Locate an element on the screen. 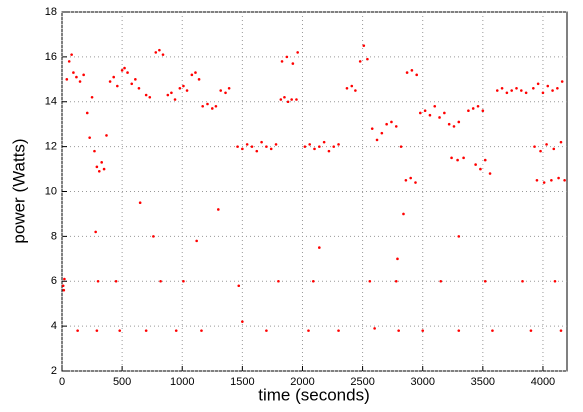 Image resolution: width=583 pixels, height=412 pixels. x-tick-label: 3500 is located at coordinates (483, 382).